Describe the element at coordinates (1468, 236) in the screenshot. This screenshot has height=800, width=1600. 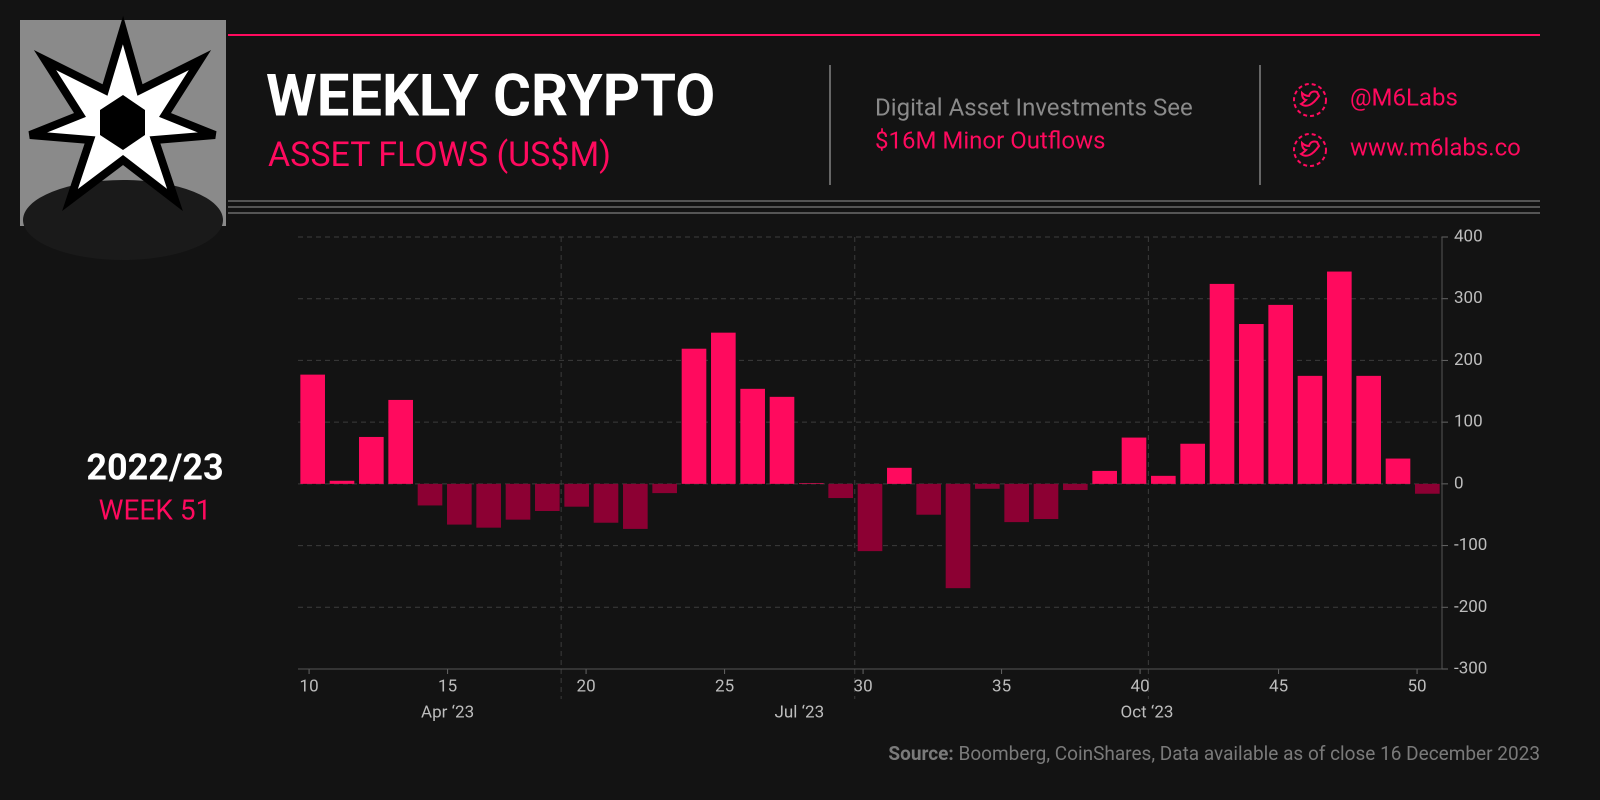
I see `y-tick-label: 400` at that location.